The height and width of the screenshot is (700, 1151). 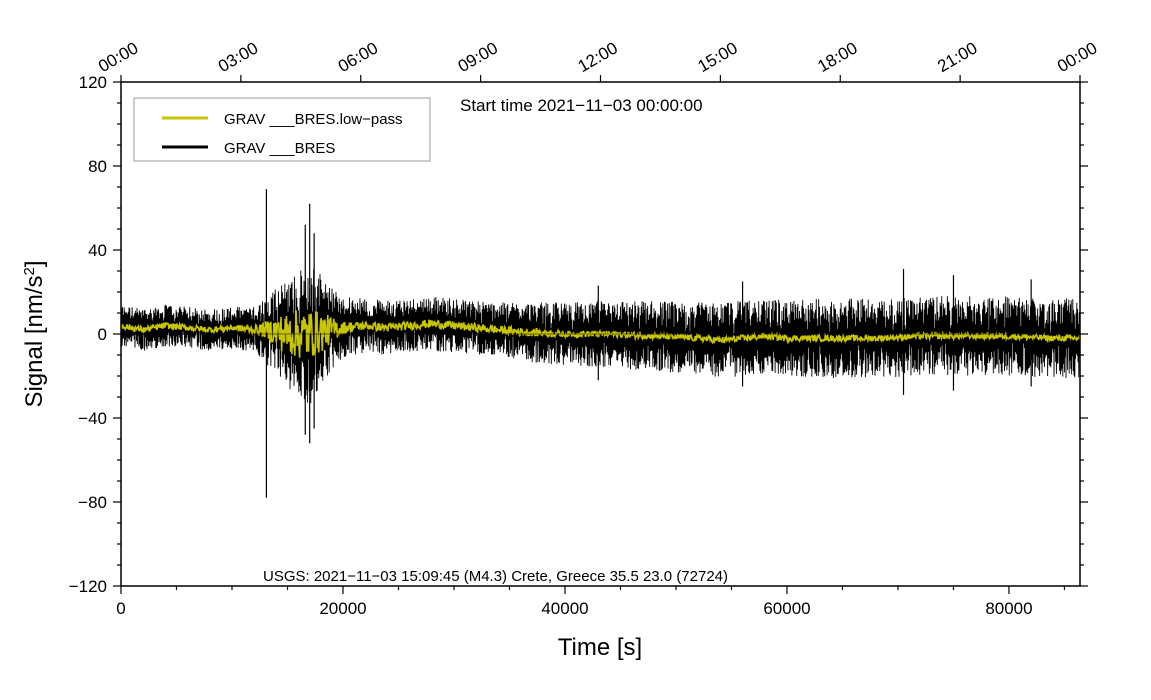 I want to click on y-axis-title: Signal [nm/s2], so click(x=35, y=333).